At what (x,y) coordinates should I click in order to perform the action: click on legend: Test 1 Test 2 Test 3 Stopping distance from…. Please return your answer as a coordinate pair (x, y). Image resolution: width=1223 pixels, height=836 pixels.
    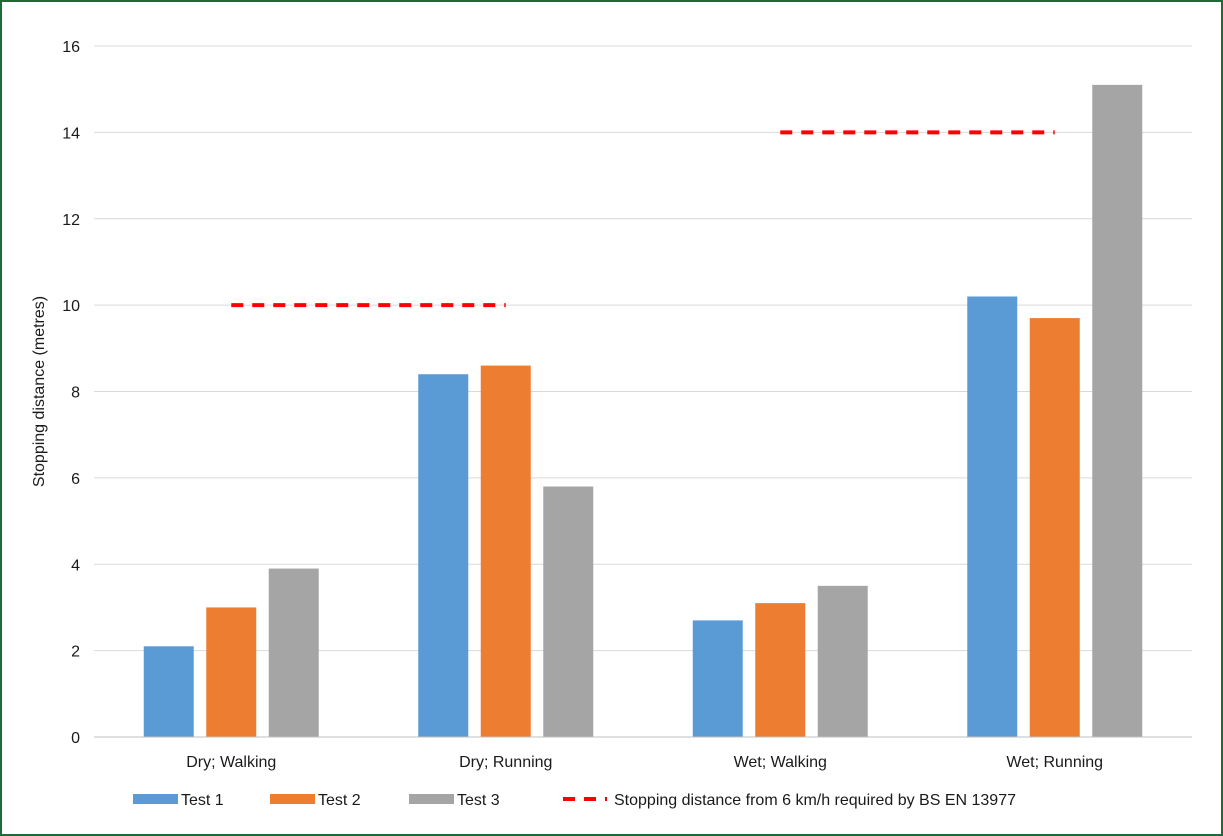
    Looking at the image, I should click on (574, 800).